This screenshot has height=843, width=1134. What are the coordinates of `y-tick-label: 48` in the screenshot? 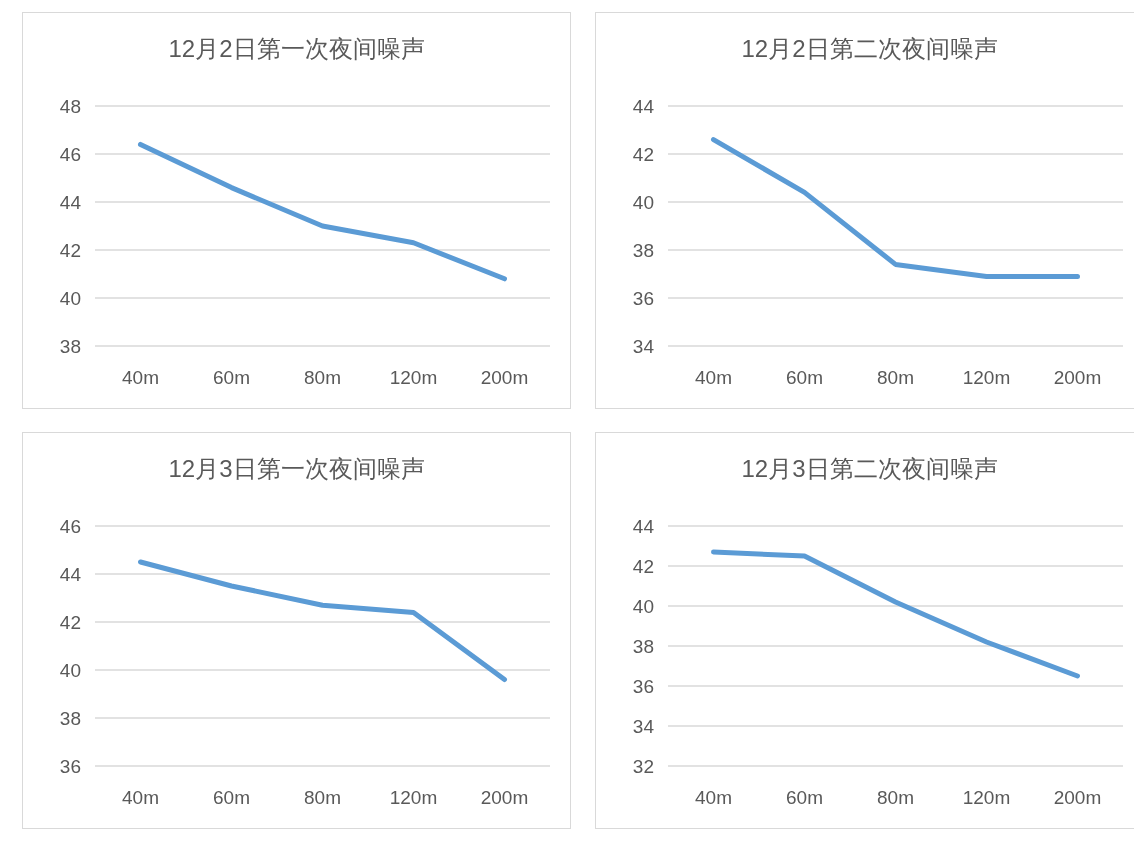 It's located at (70, 106).